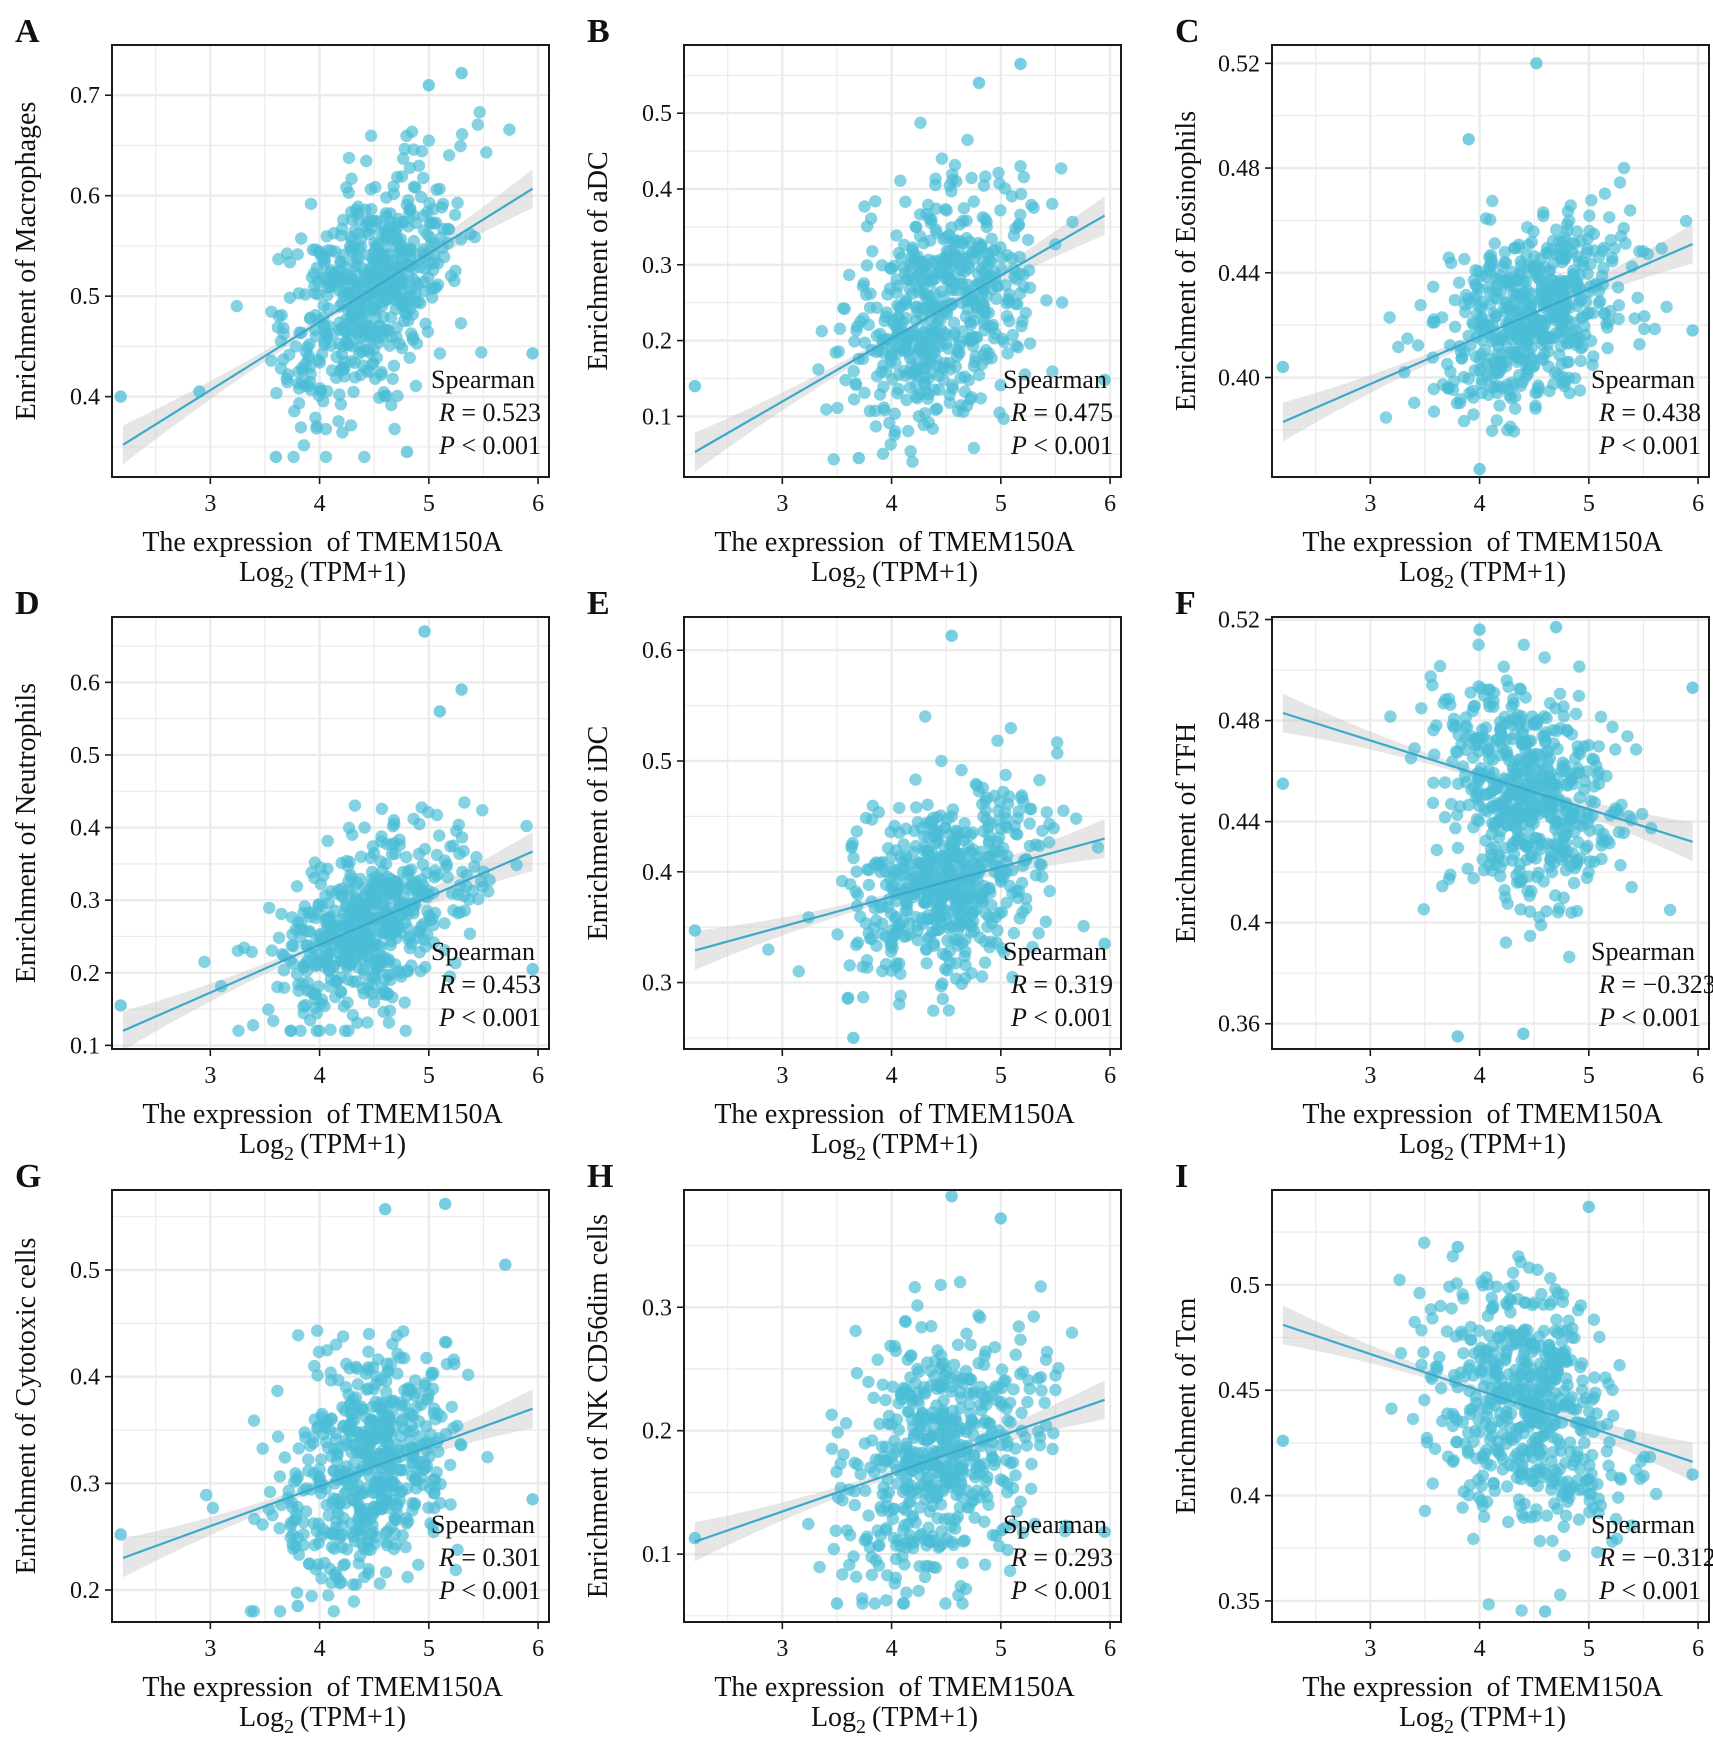 The height and width of the screenshot is (1756, 1713). Describe the element at coordinates (600, 1176) in the screenshot. I see `panel-letter: H` at that location.